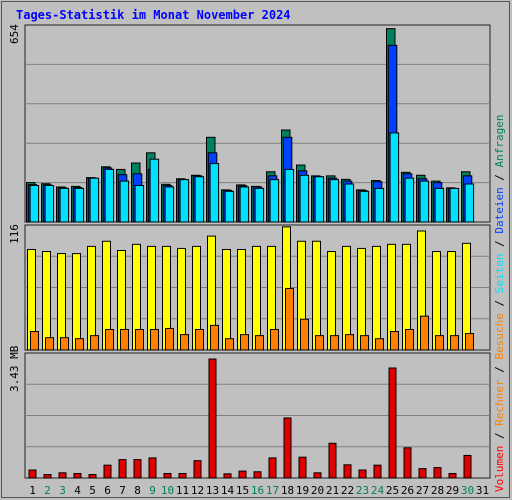  I want to click on x-axis-day-label: 2, so click(47, 490).